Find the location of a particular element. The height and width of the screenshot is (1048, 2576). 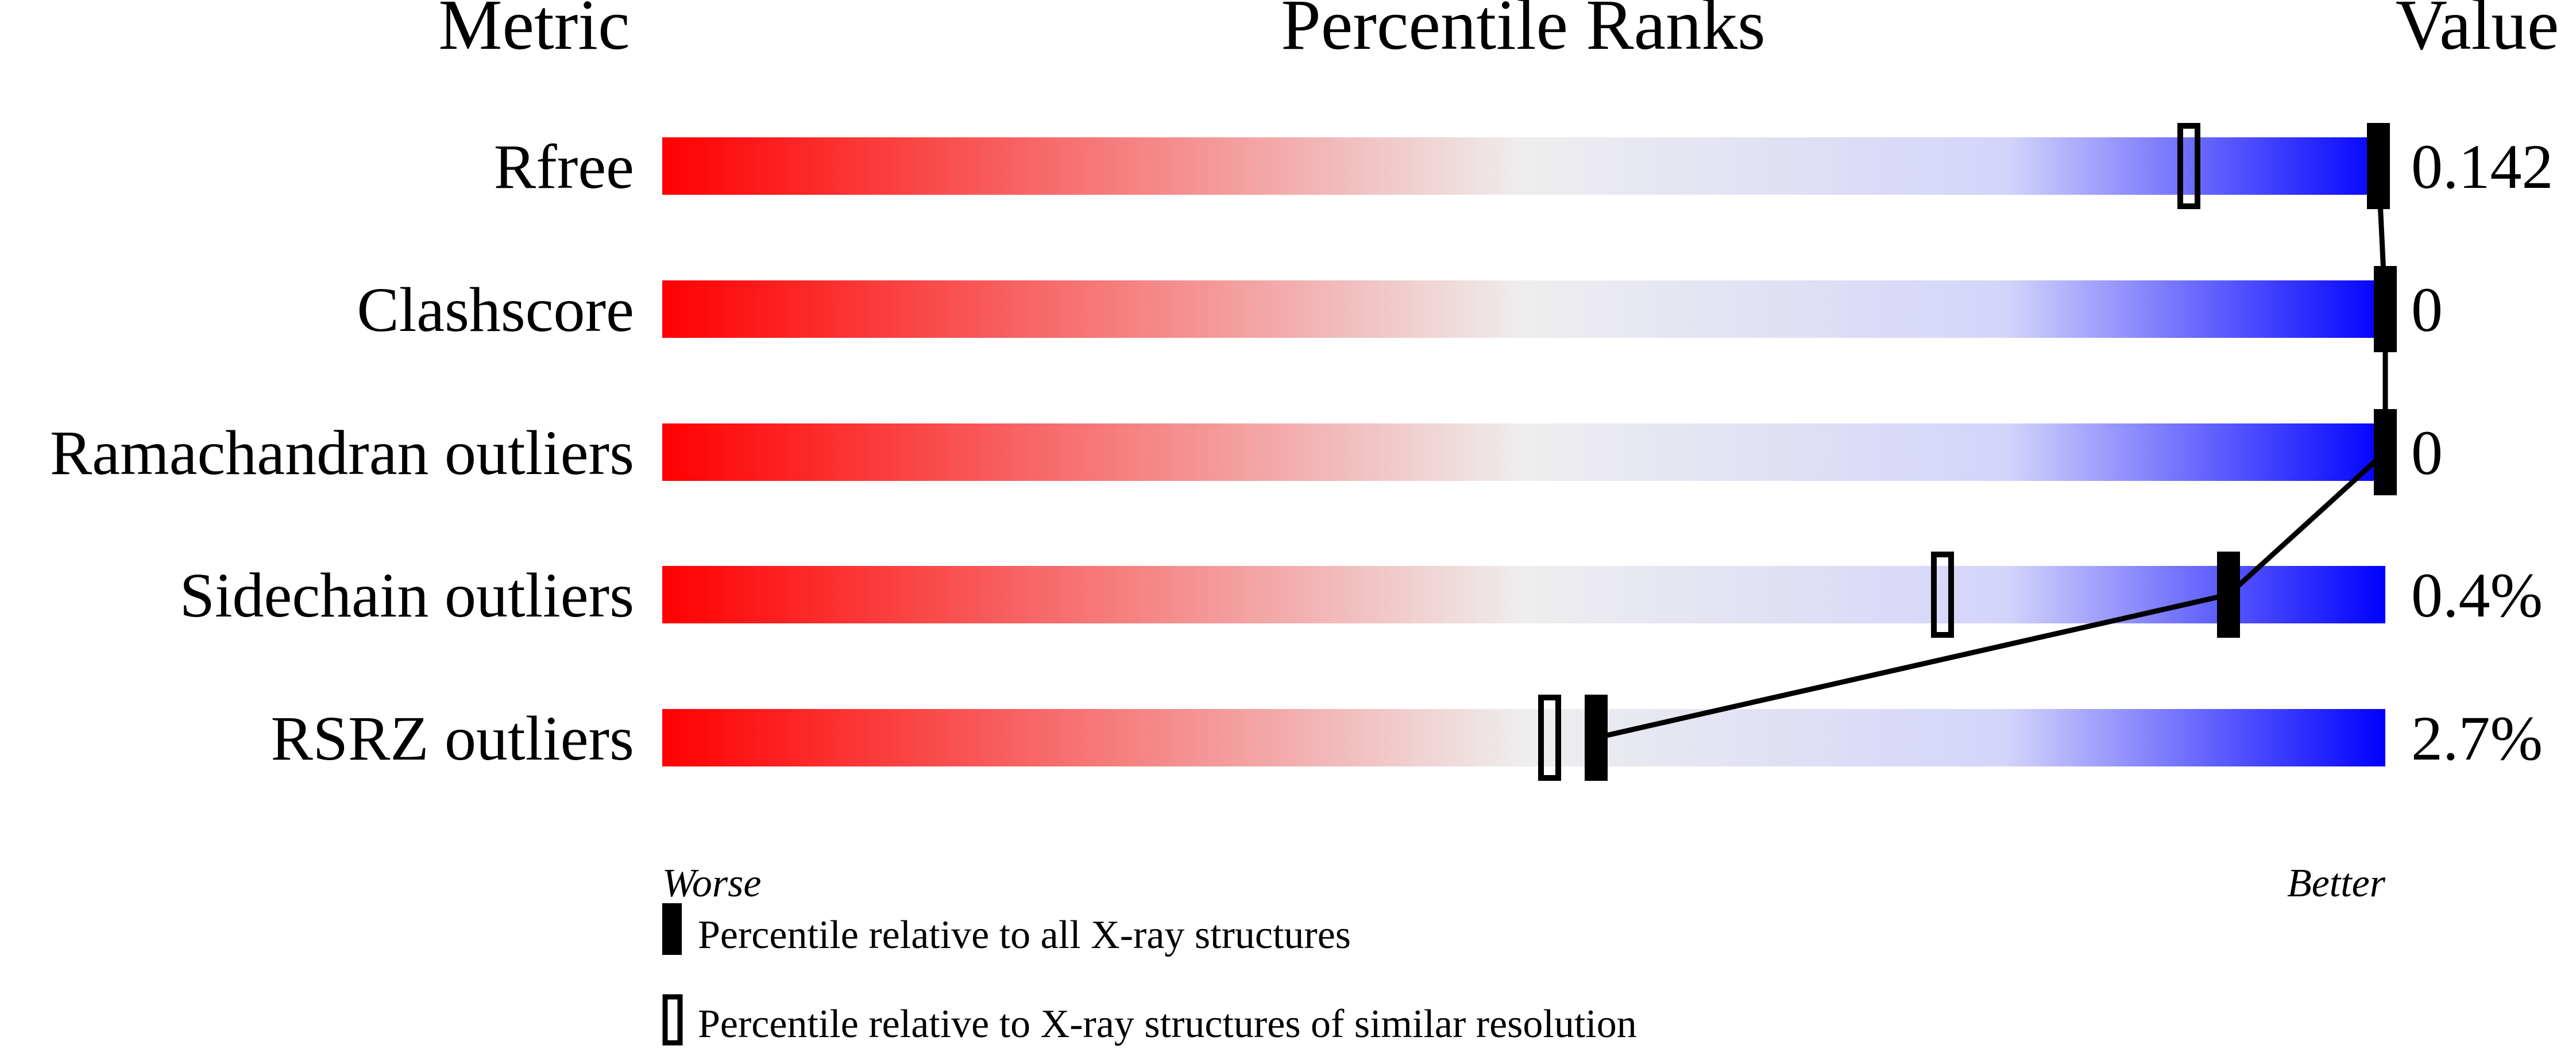

percentile-bar-rsrz-outliers is located at coordinates (1523, 738).